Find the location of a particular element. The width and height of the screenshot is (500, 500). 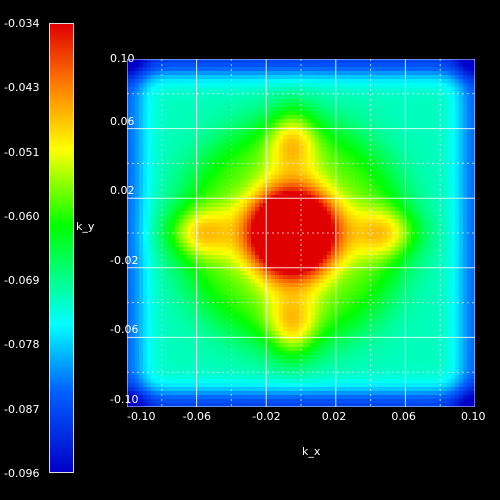

y-tick-label: 0.02 is located at coordinates (122, 191).